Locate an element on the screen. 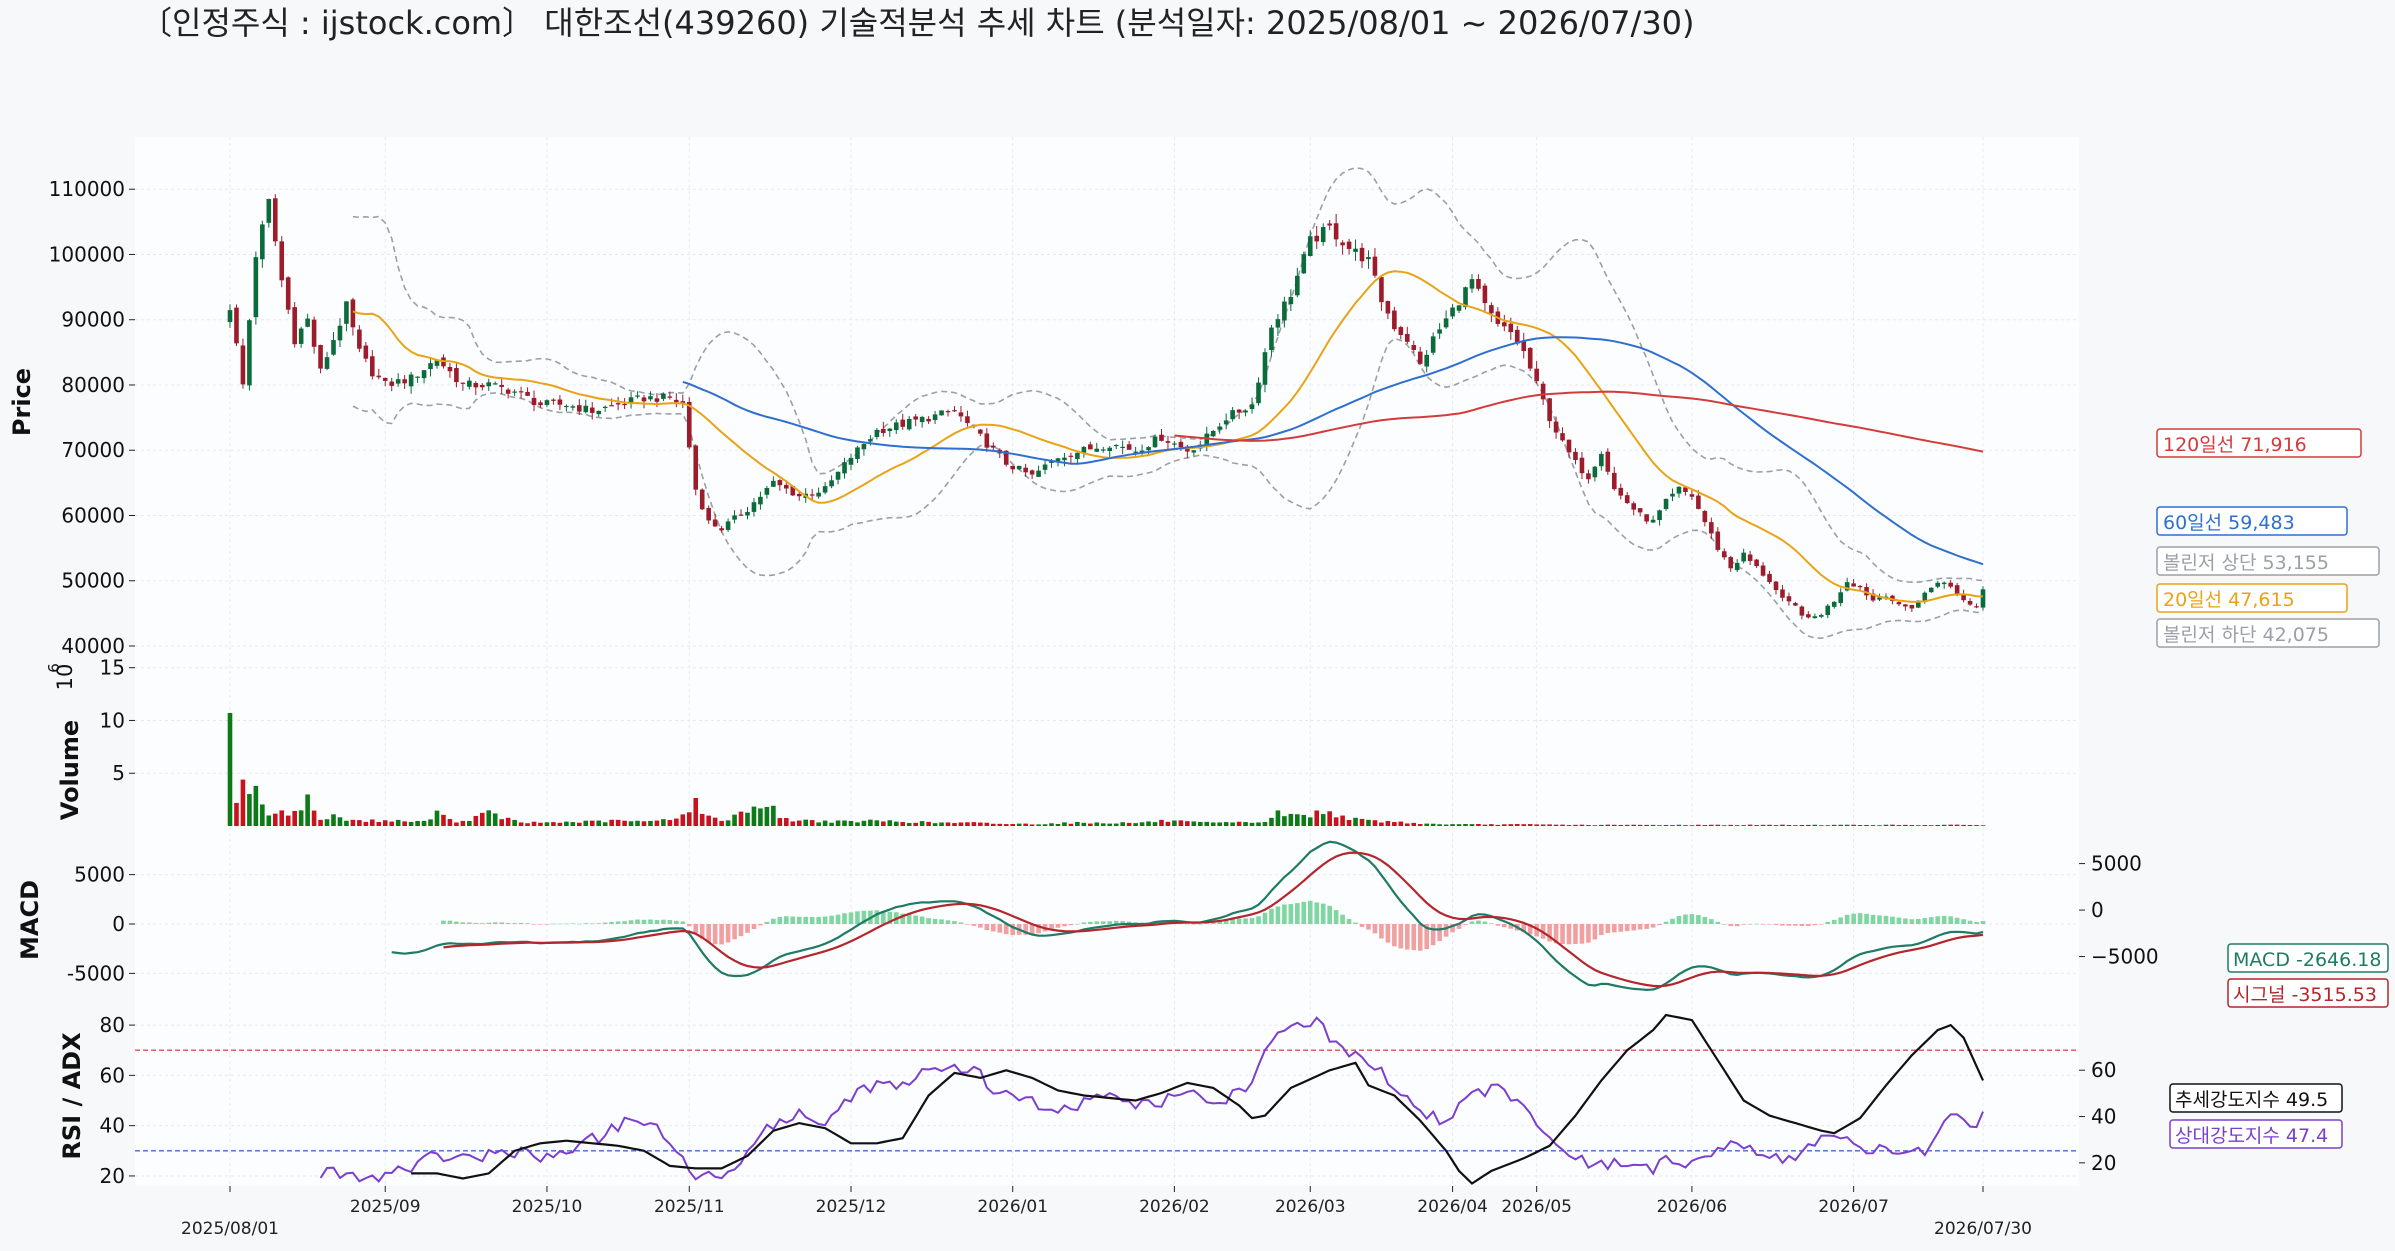 Image resolution: width=2395 pixels, height=1251 pixels. legend-bb-upper-box is located at coordinates (2268, 561).